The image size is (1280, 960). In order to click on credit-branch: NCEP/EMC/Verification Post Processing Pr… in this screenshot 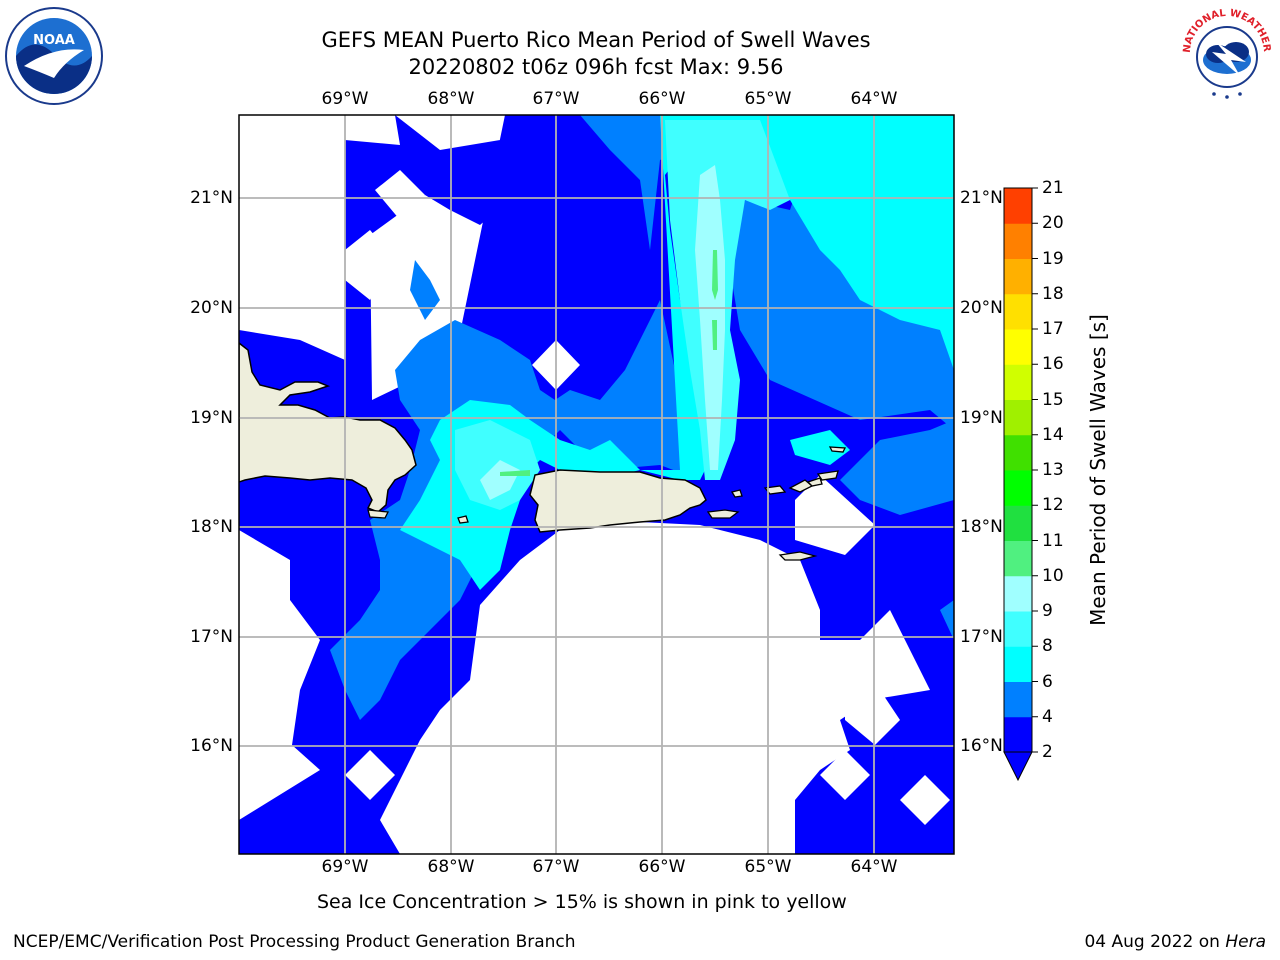, I will do `click(294, 942)`.